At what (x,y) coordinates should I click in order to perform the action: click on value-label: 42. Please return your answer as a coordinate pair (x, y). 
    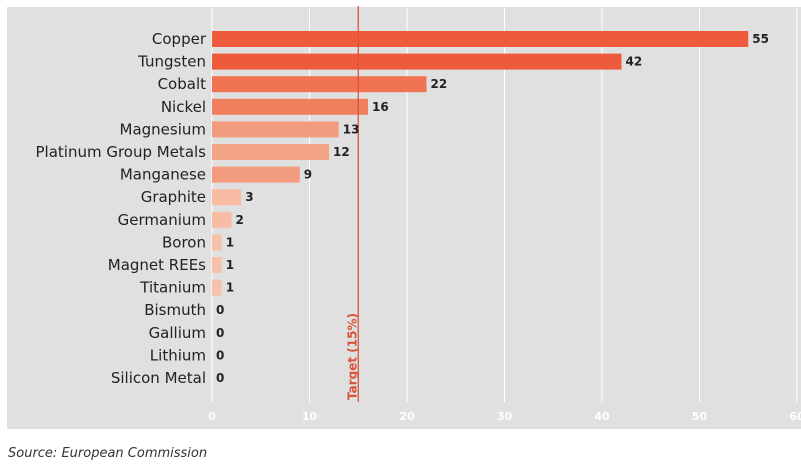
    Looking at the image, I should click on (634, 62).